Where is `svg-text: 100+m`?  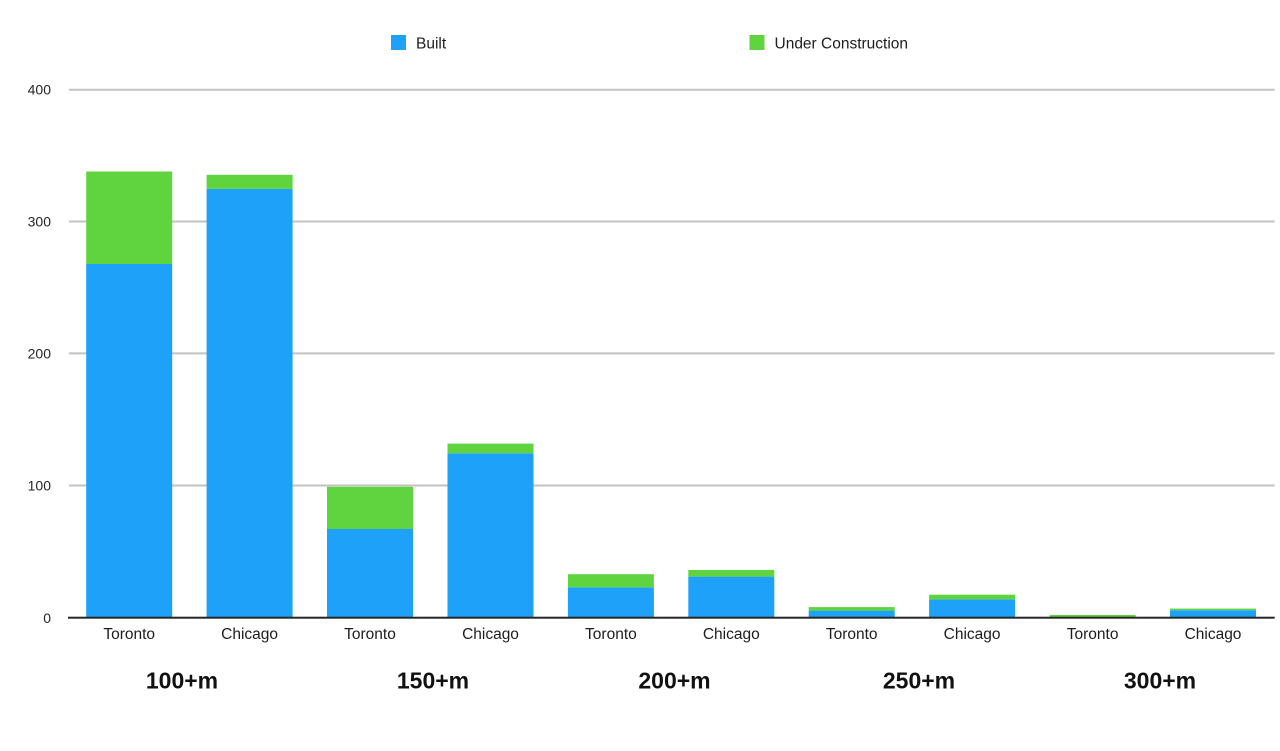
svg-text: 100+m is located at coordinates (182, 681).